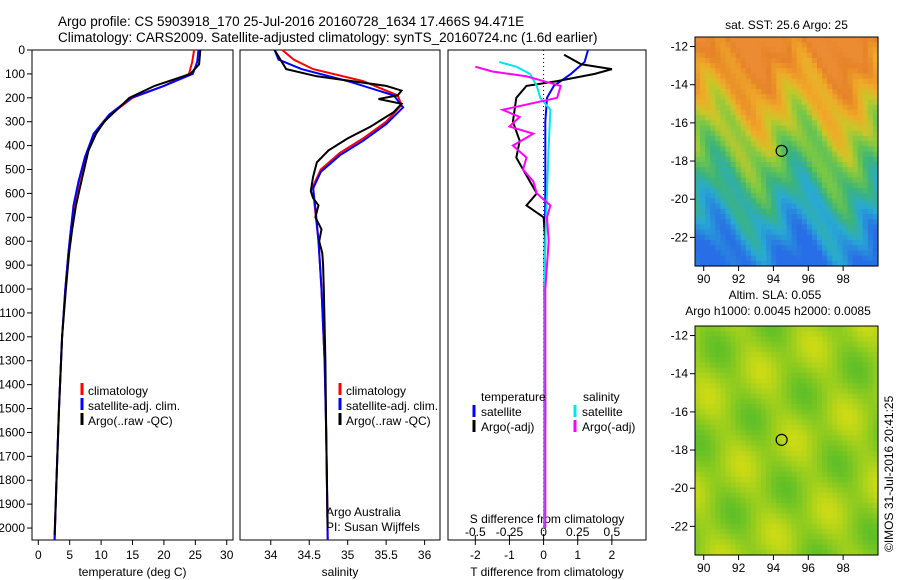 Image resolution: width=900 pixels, height=580 pixels. Describe the element at coordinates (15, 193) in the screenshot. I see `depth-tick-label: 600` at that location.